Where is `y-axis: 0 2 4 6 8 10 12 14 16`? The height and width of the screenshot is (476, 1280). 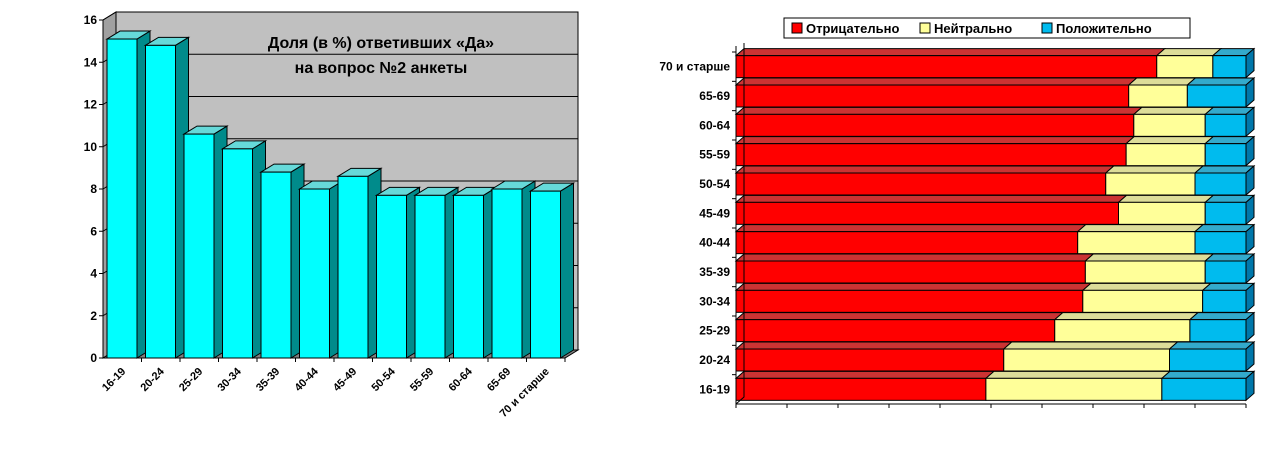
y-axis: 0 2 4 6 8 10 12 14 16 is located at coordinates (94, 189).